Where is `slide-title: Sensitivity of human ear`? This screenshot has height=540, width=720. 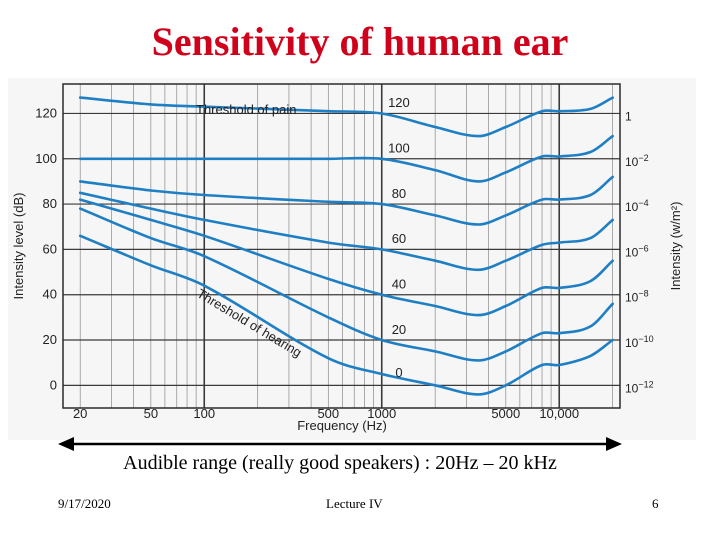
slide-title: Sensitivity of human ear is located at coordinates (360, 41).